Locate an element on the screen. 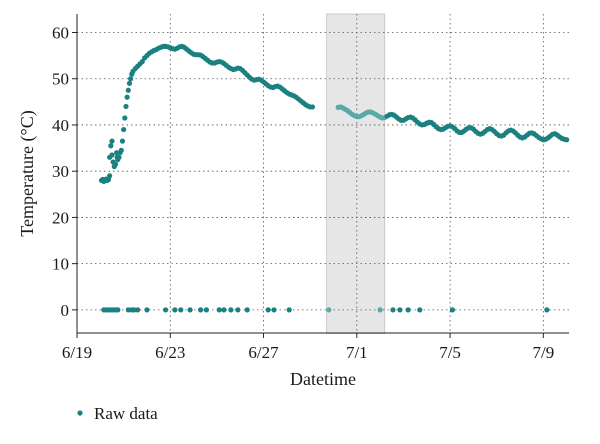  x-tick-label: 7/1 is located at coordinates (357, 352).